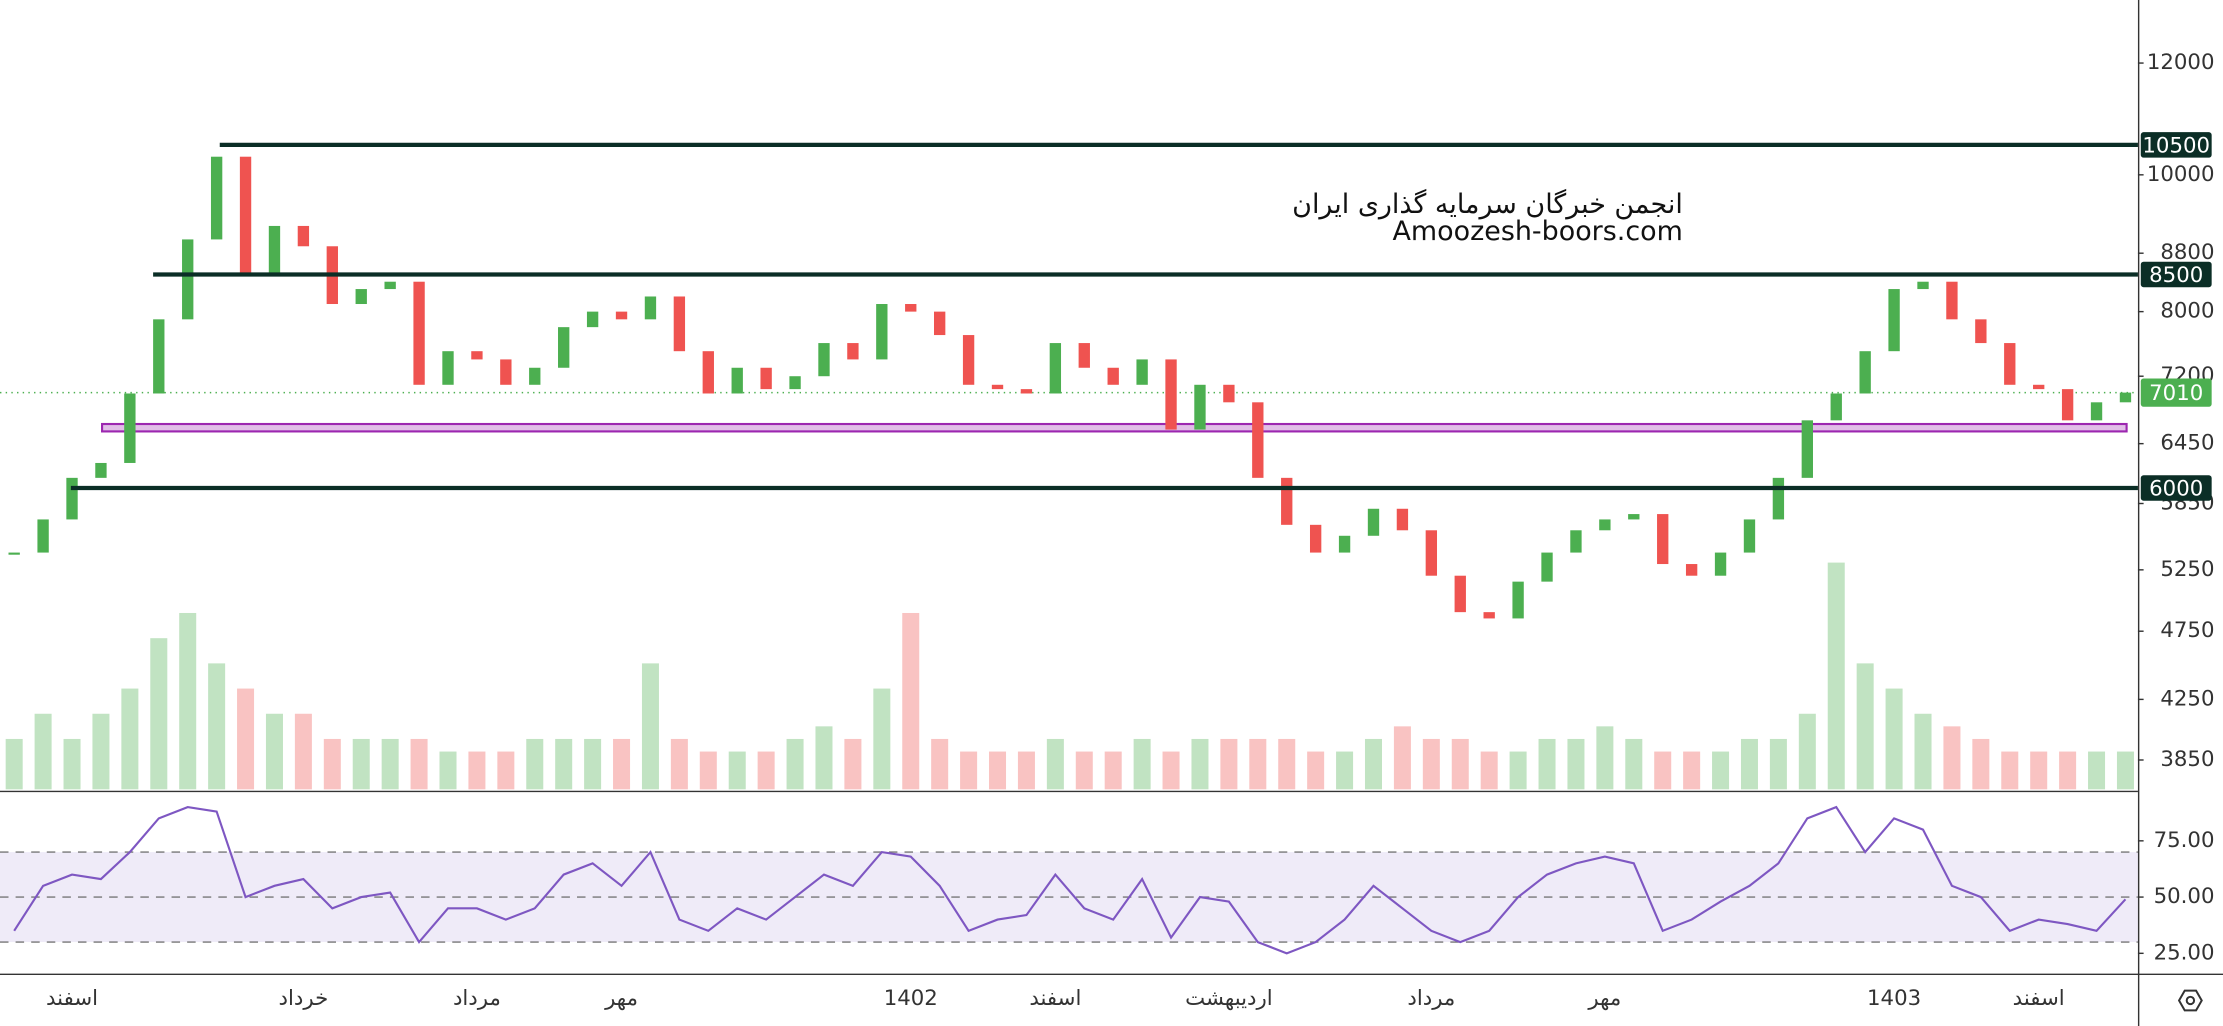  What do you see at coordinates (2184, 840) in the screenshot?
I see `rsi-tick-label: 75.00` at bounding box center [2184, 840].